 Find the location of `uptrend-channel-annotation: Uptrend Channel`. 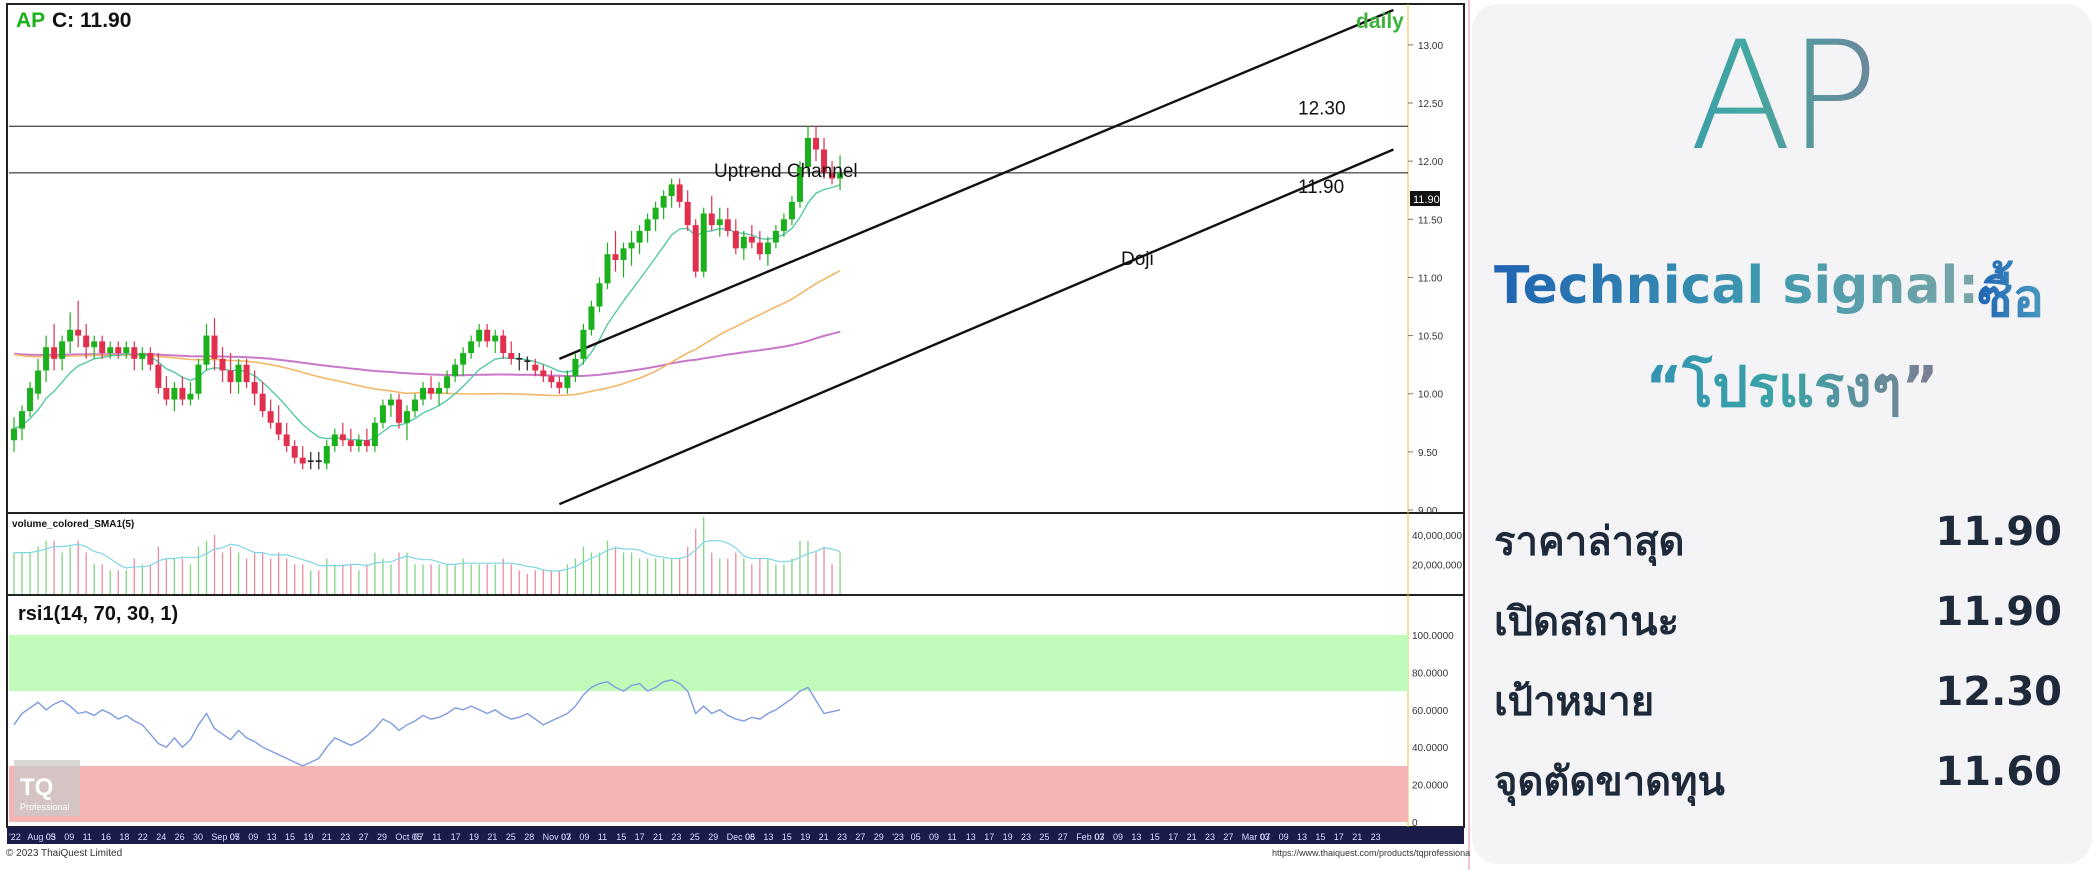

uptrend-channel-annotation: Uptrend Channel is located at coordinates (786, 171).